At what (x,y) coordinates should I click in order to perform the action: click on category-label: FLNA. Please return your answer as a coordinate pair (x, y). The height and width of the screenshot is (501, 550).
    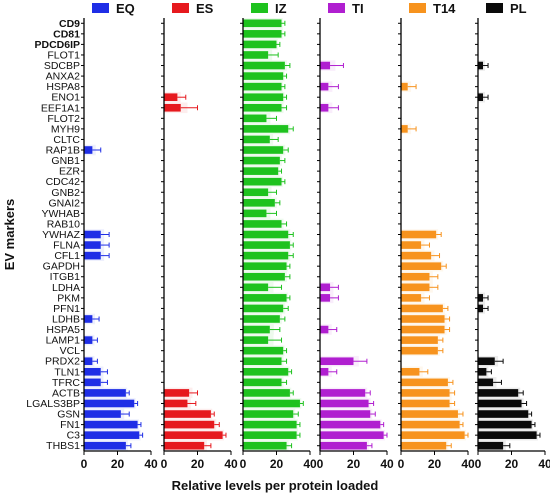
    Looking at the image, I should click on (66, 246).